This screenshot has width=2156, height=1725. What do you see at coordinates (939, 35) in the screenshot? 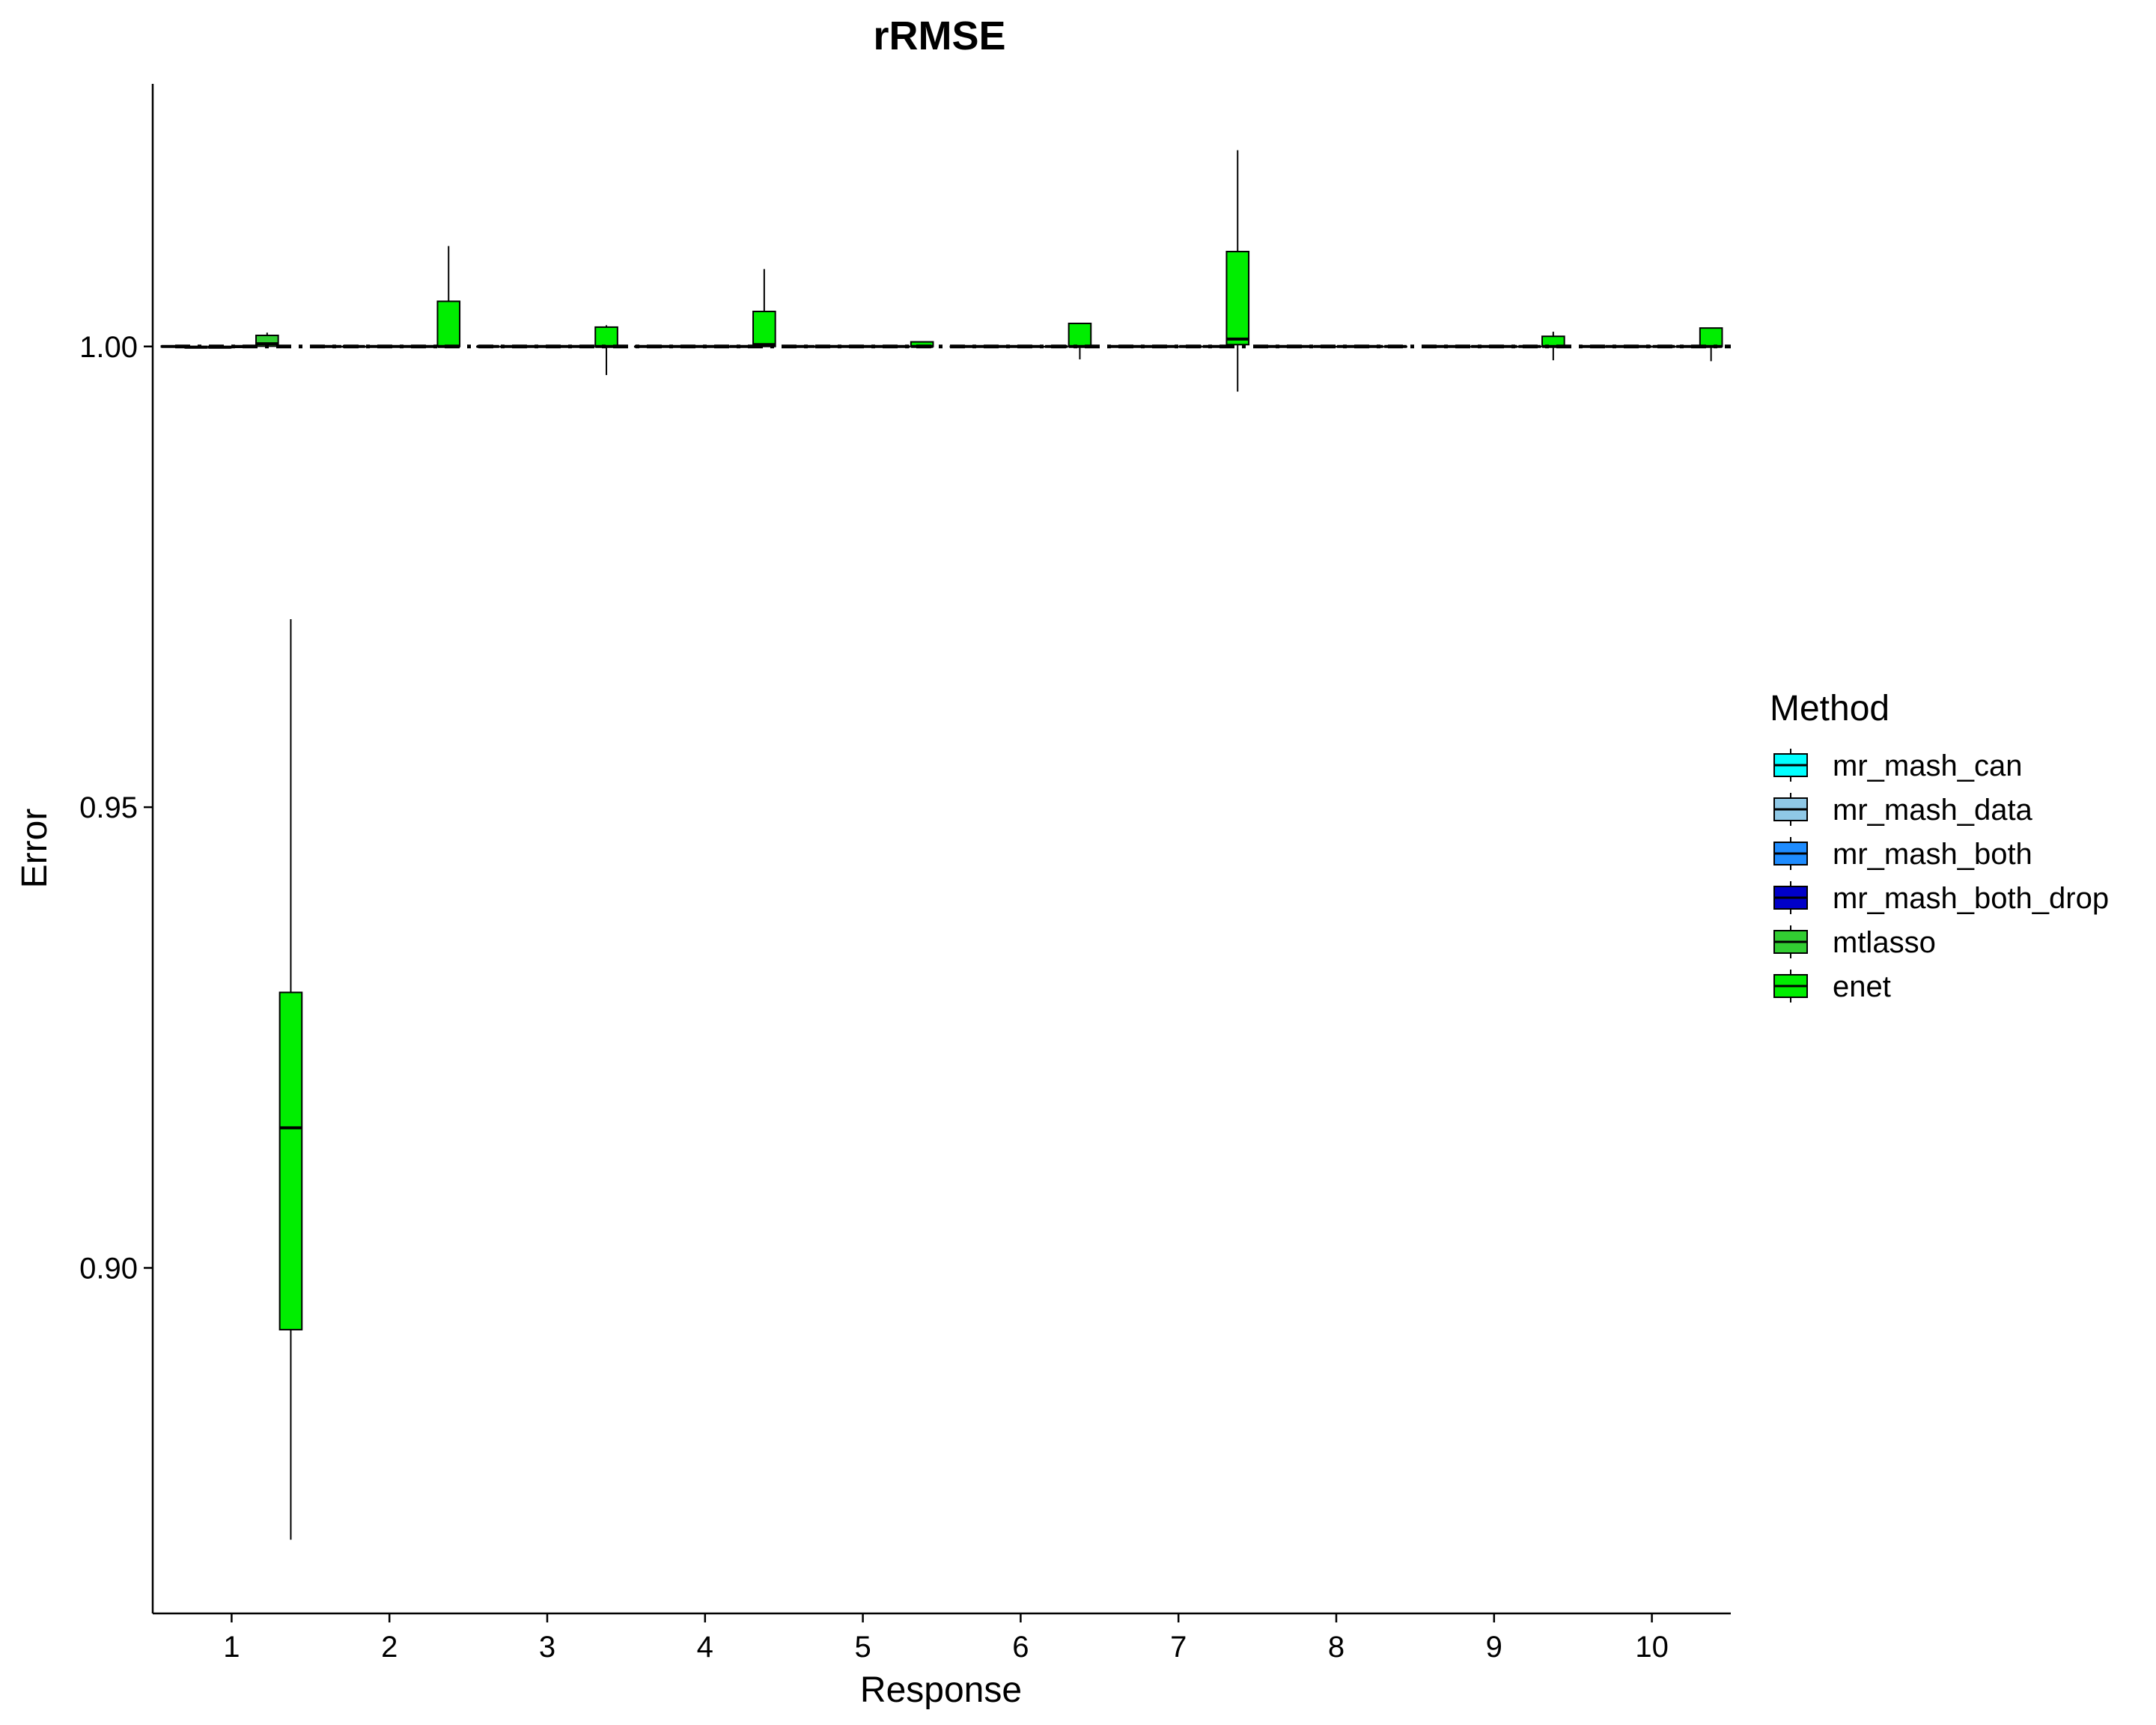
I see `chart-title: rRMSE` at bounding box center [939, 35].